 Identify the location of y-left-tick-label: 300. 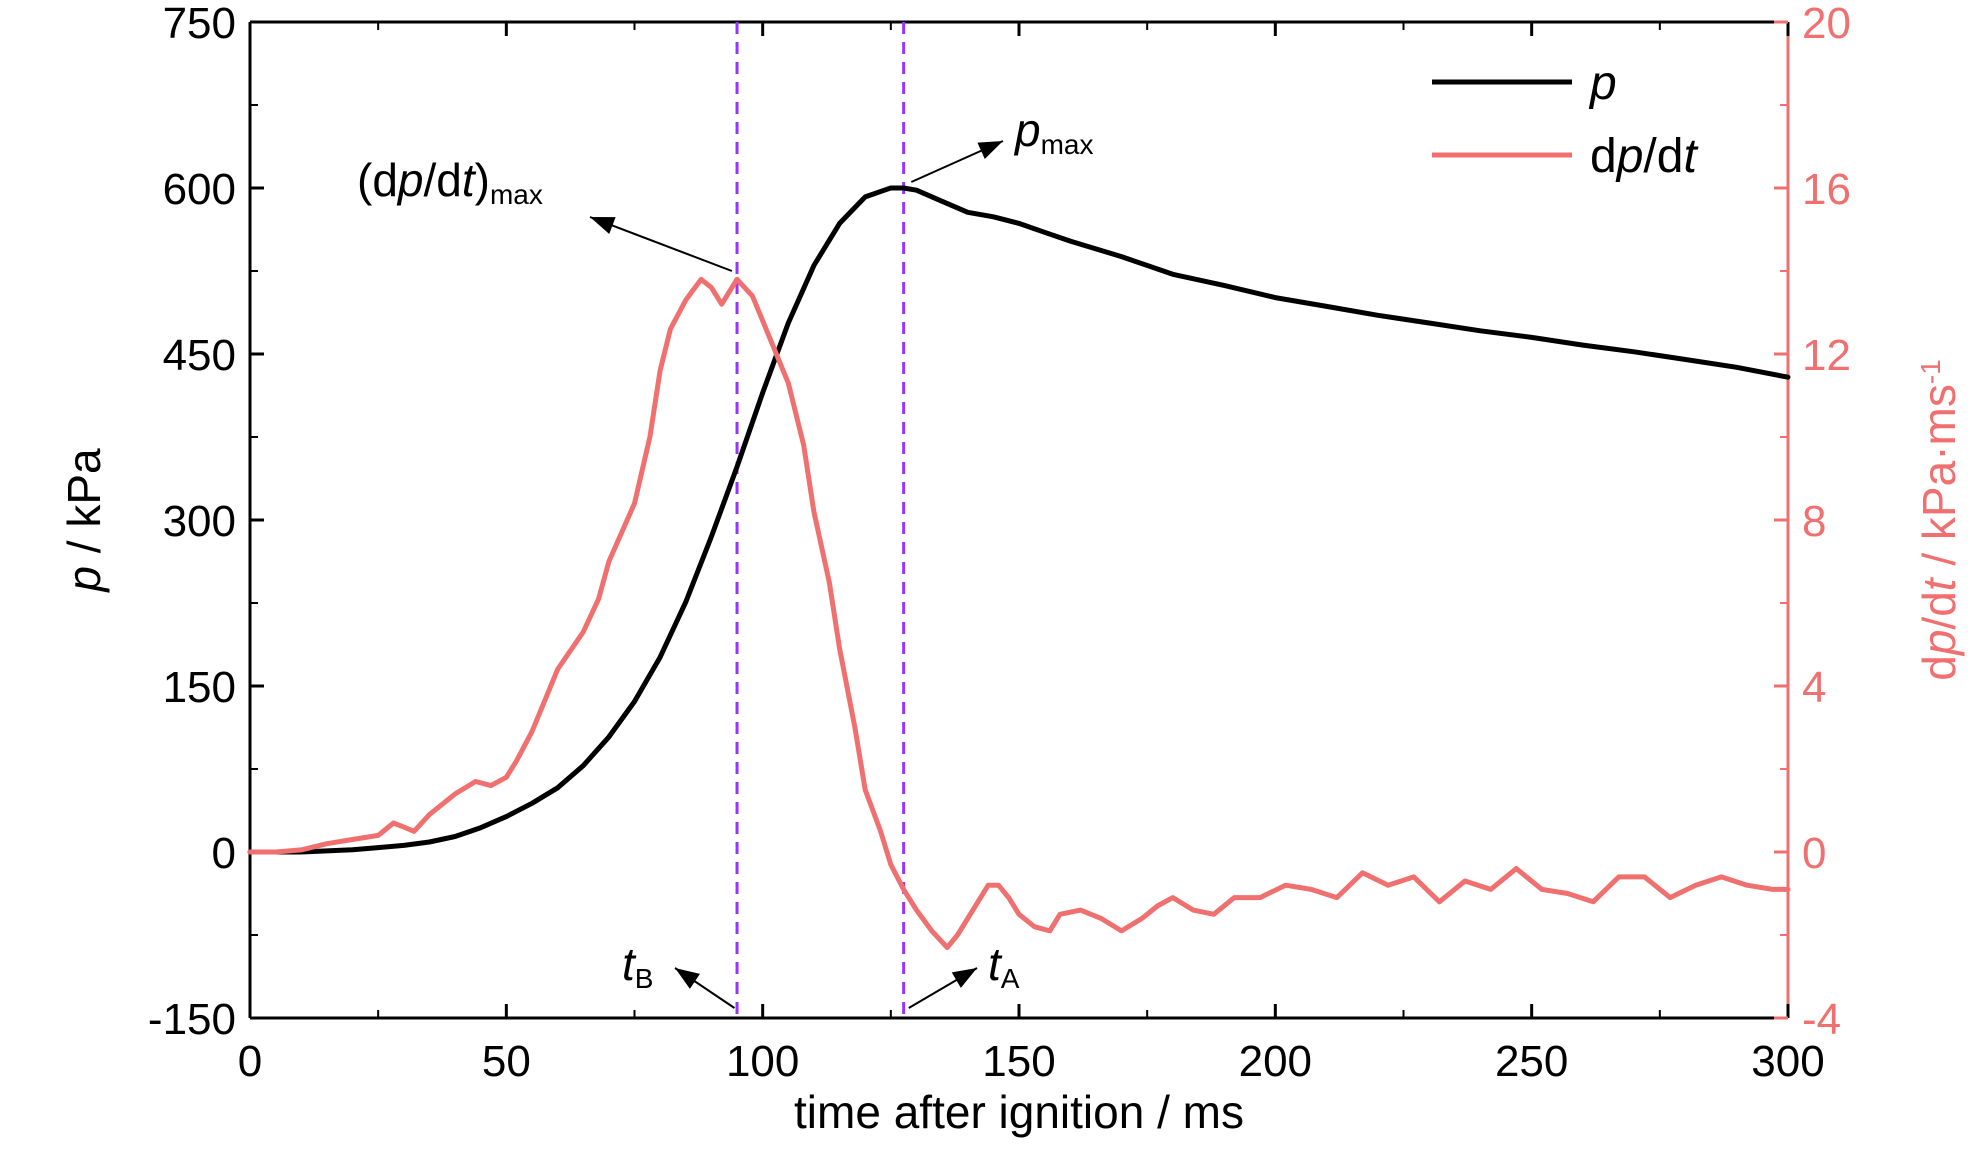
(199, 521).